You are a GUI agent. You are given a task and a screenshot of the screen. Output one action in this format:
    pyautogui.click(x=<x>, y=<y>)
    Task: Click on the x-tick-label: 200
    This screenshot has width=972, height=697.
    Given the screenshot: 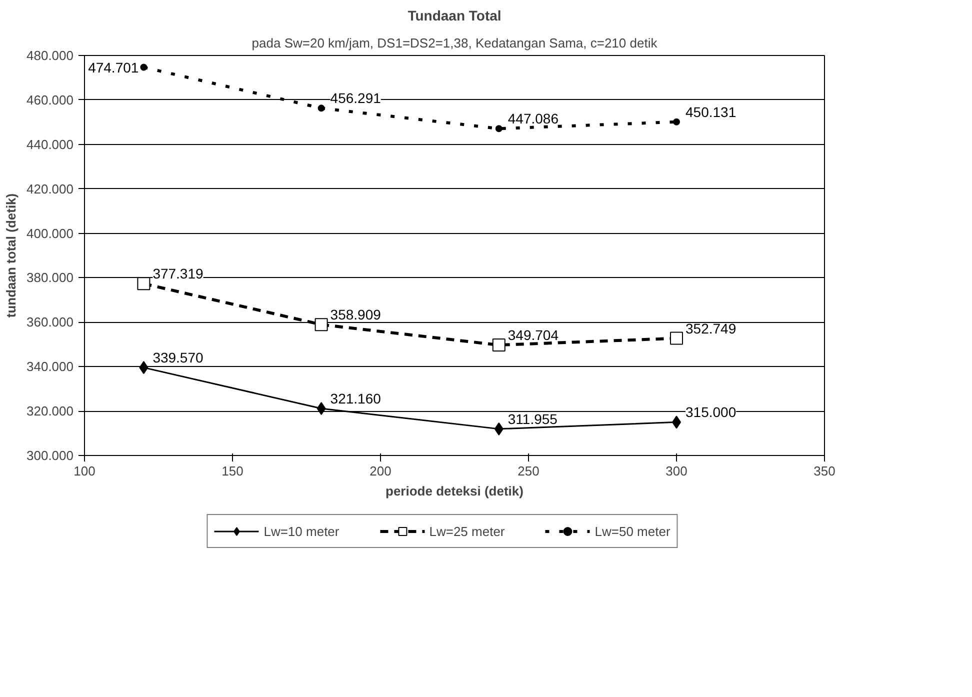 What is the action you would take?
    pyautogui.click(x=381, y=471)
    